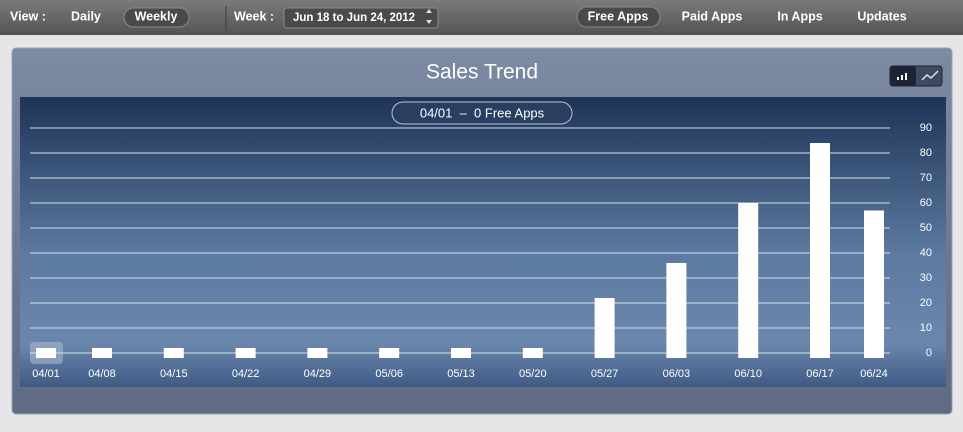 The image size is (963, 432). What do you see at coordinates (482, 72) in the screenshot?
I see `chart-title: Sales Trend` at bounding box center [482, 72].